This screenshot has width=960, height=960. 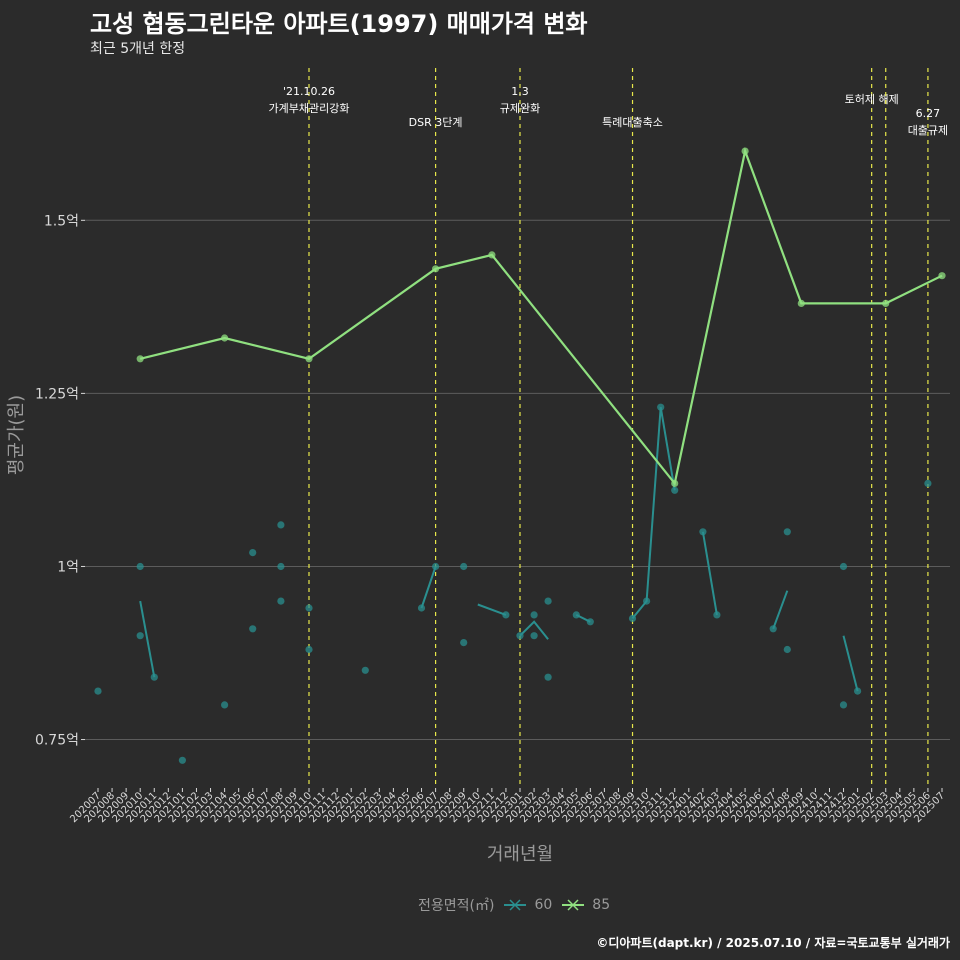 I want to click on legend-label-85: 85, so click(x=601, y=905).